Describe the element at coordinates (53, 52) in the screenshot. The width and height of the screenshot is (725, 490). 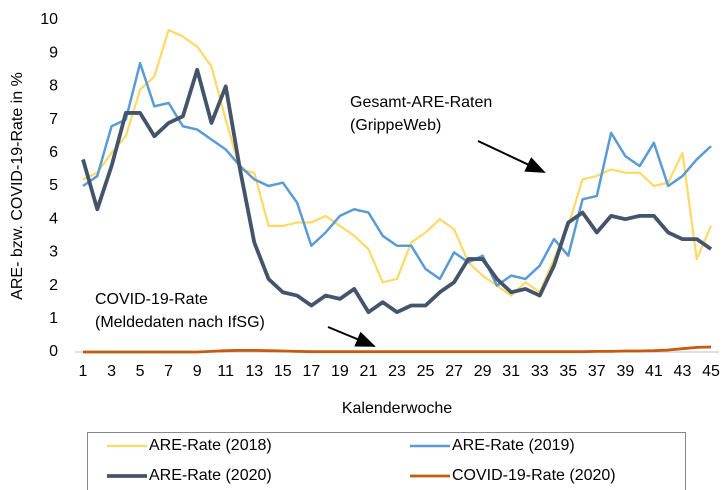
I see `y-tick-label: 9` at that location.